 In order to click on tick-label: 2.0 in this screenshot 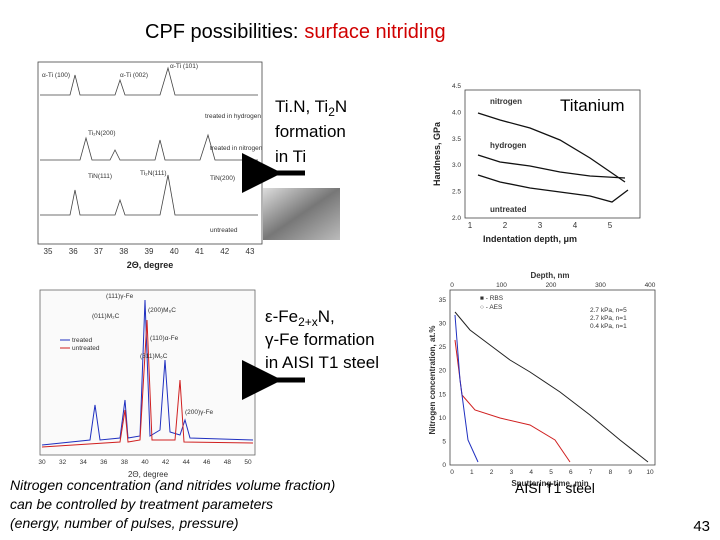, I will do `click(456, 218)`.